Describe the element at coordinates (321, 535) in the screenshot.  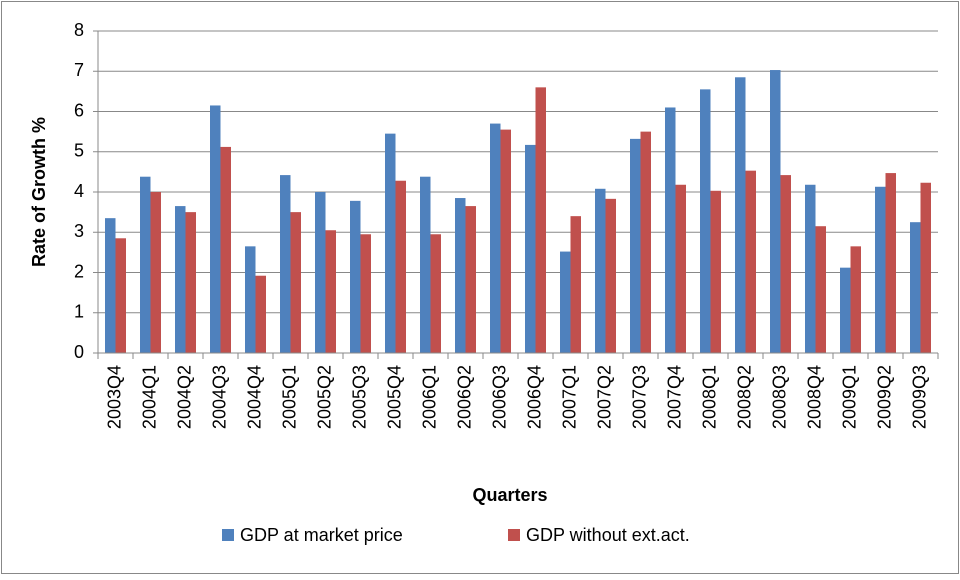
I see `legend-label: GDP at market price` at that location.